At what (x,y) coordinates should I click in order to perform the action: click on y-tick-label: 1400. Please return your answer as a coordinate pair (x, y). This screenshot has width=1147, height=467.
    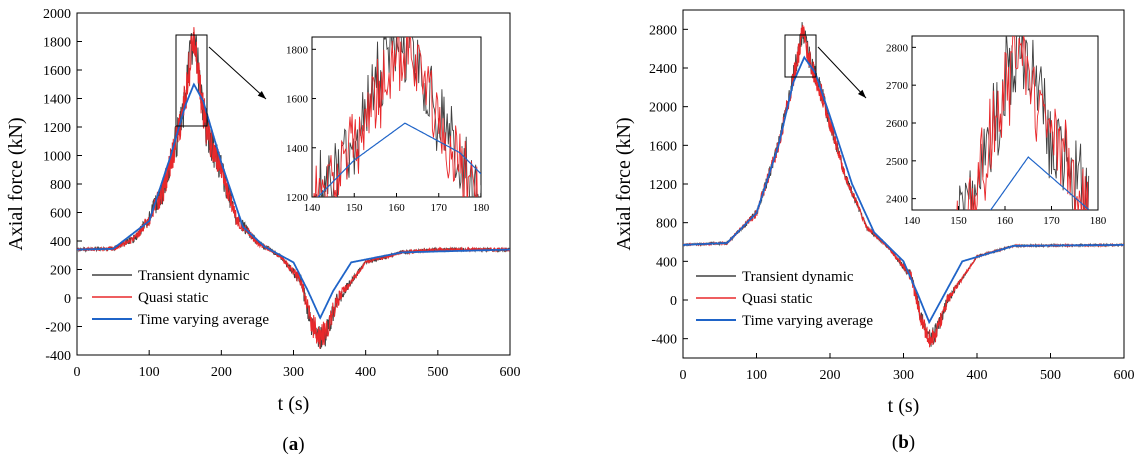
    Looking at the image, I should click on (57, 100).